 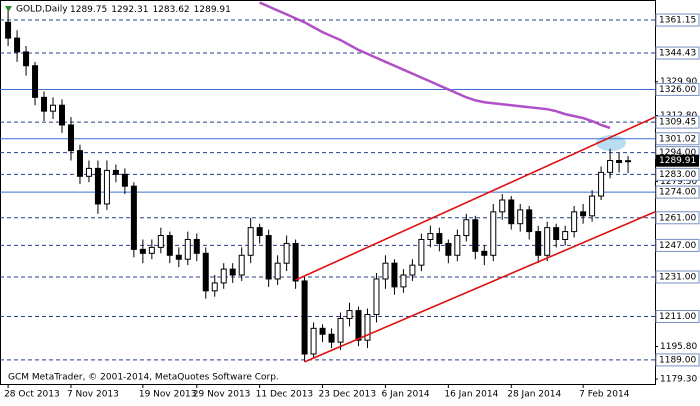 What do you see at coordinates (678, 182) in the screenshot?
I see `y-tick-label: 1279.30` at bounding box center [678, 182].